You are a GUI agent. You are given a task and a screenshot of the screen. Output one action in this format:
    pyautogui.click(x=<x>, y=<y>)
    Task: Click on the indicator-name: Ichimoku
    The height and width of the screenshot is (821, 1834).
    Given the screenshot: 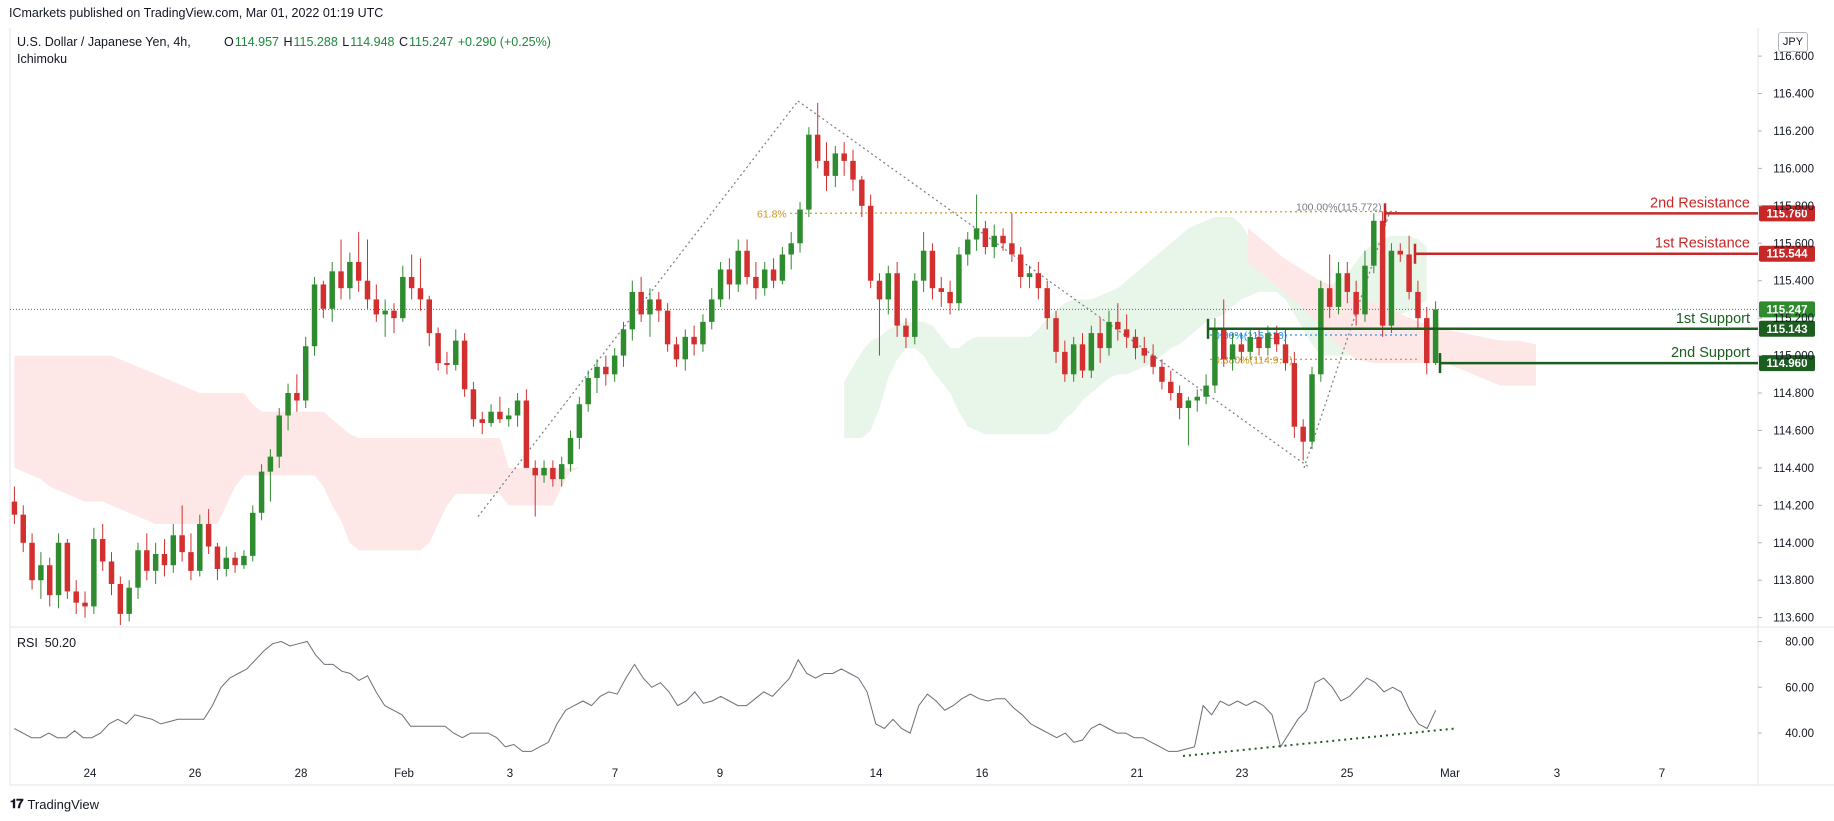 What is the action you would take?
    pyautogui.click(x=42, y=59)
    